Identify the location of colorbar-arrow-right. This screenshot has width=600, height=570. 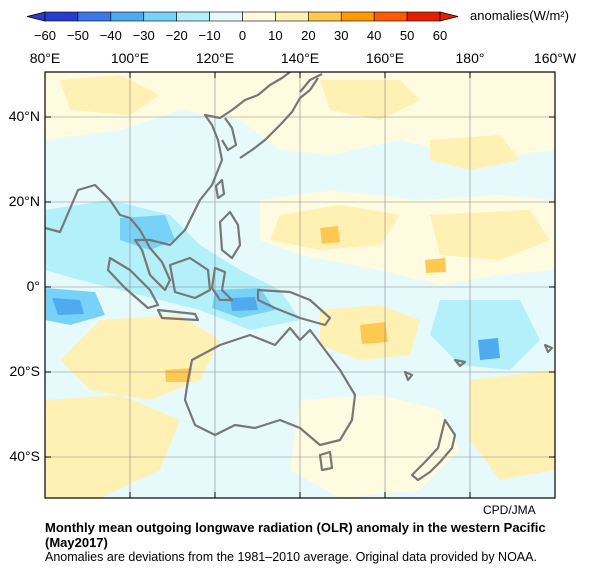
(449, 16).